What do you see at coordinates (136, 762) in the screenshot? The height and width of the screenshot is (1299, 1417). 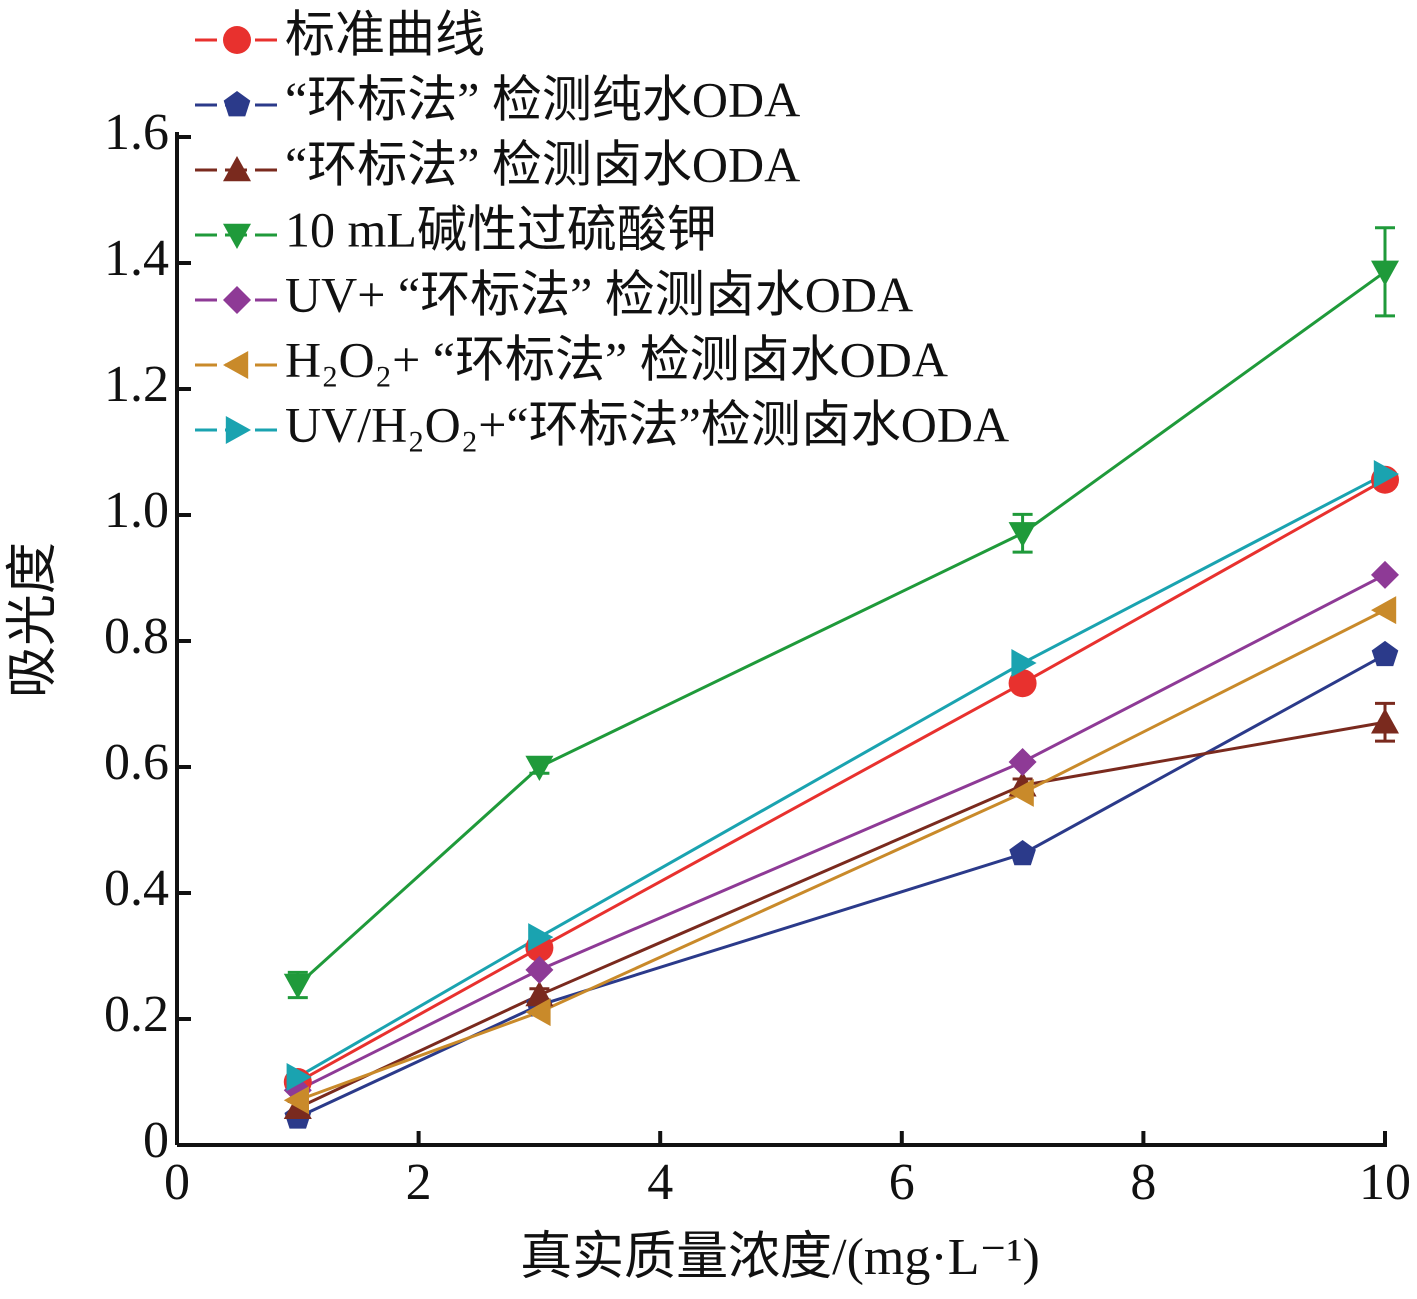 I see `y-tick-label: 0.6` at bounding box center [136, 762].